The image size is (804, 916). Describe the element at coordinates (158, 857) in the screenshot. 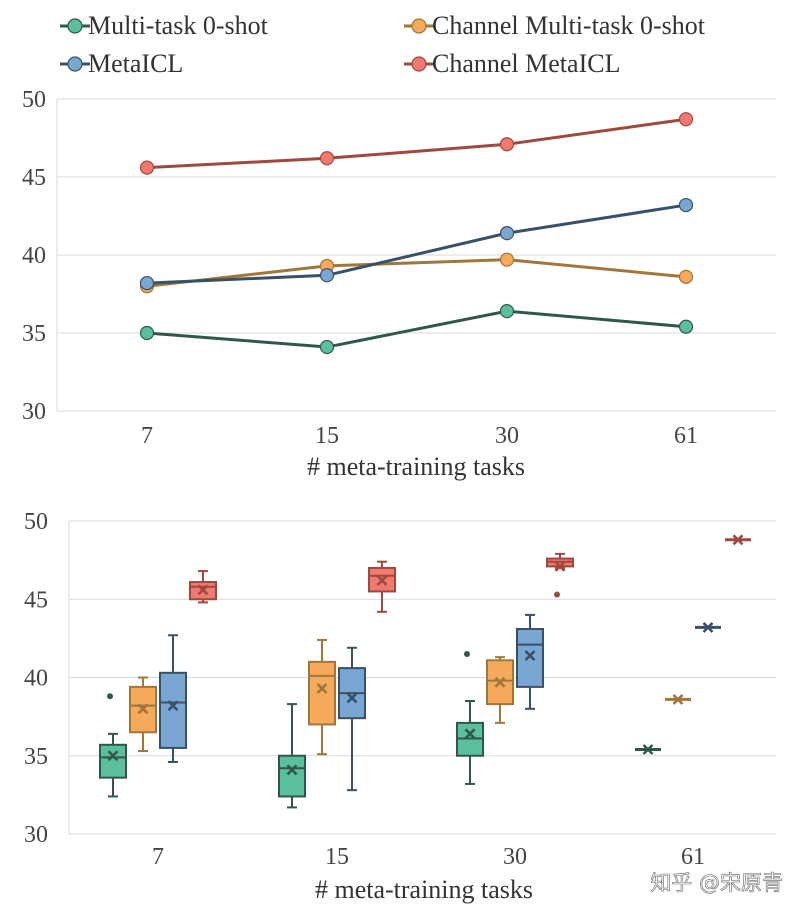

I see `bottom-x-tick-7: 7` at that location.